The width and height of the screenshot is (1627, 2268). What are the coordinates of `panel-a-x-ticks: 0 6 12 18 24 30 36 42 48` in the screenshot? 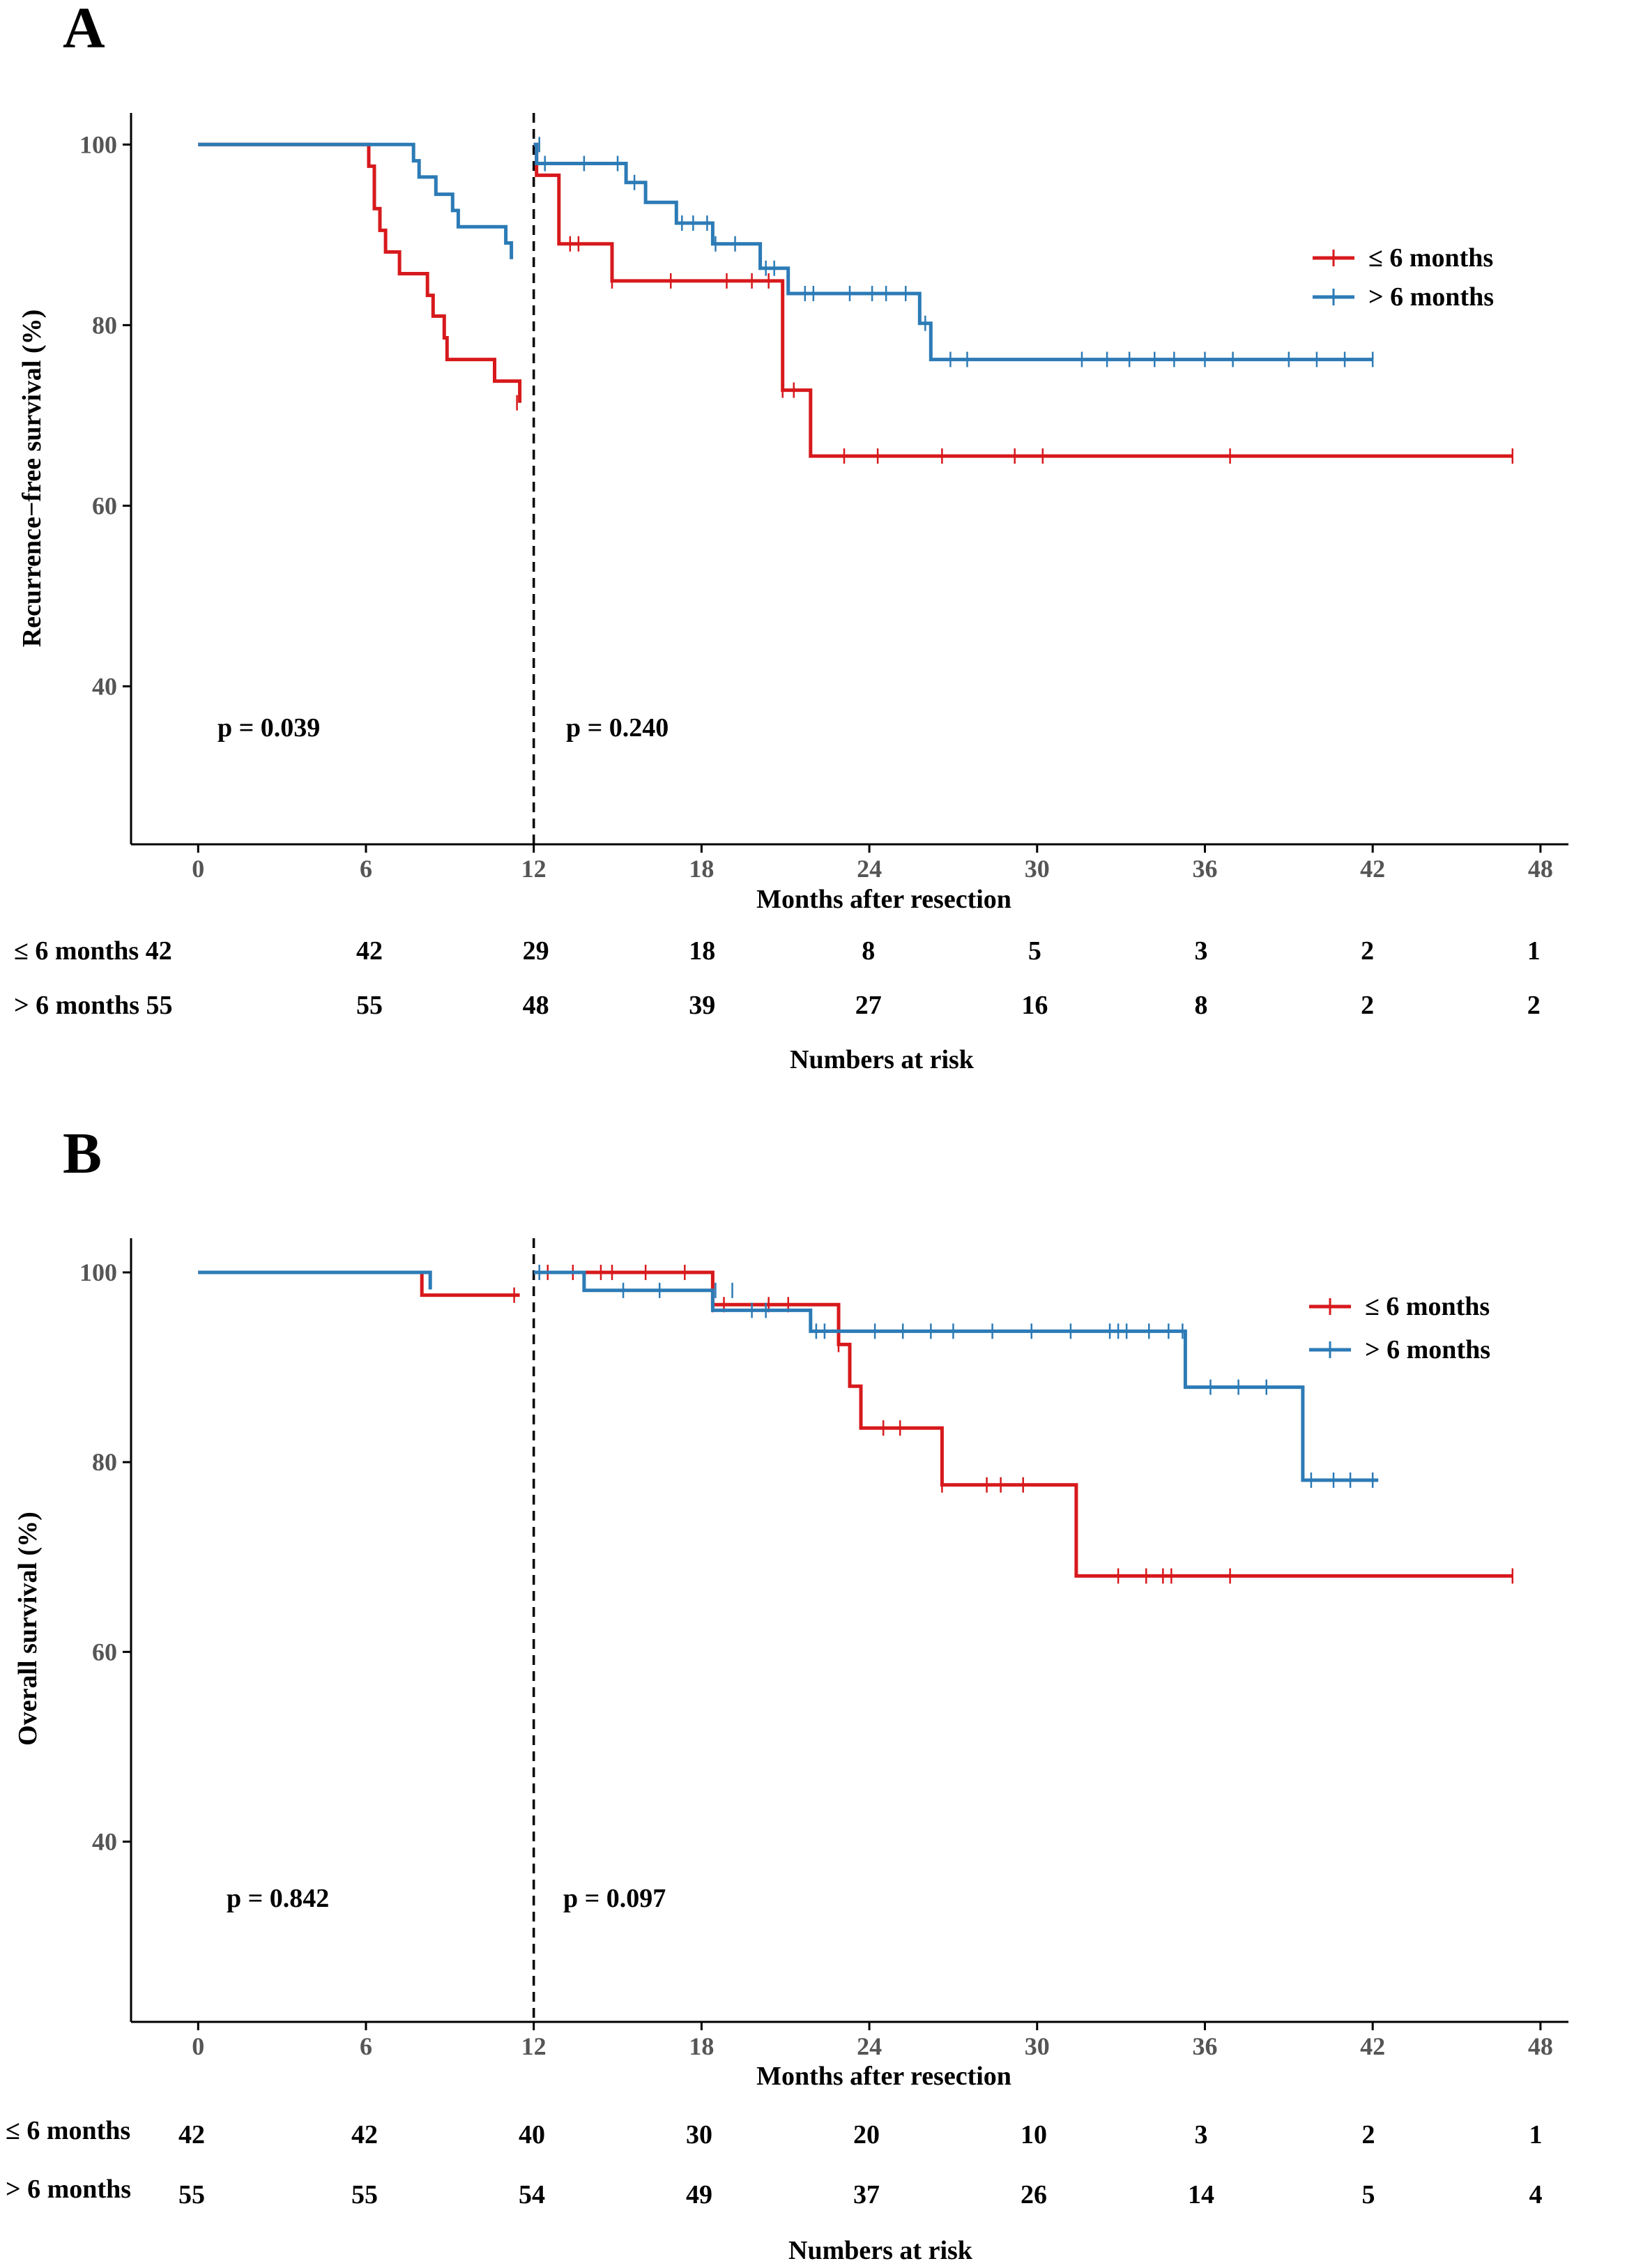 It's located at (873, 863).